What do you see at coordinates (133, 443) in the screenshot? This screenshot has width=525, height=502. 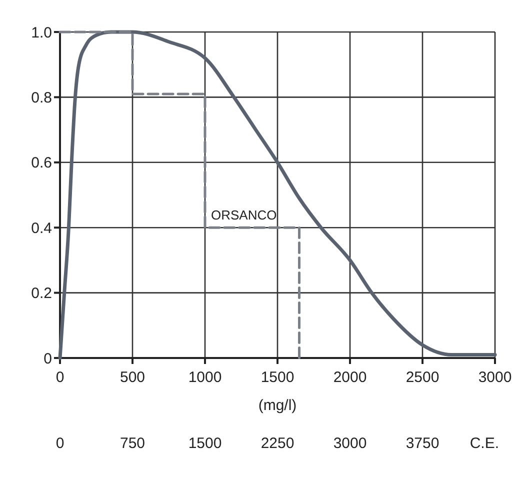 I see `x2-tick-label: 750` at bounding box center [133, 443].